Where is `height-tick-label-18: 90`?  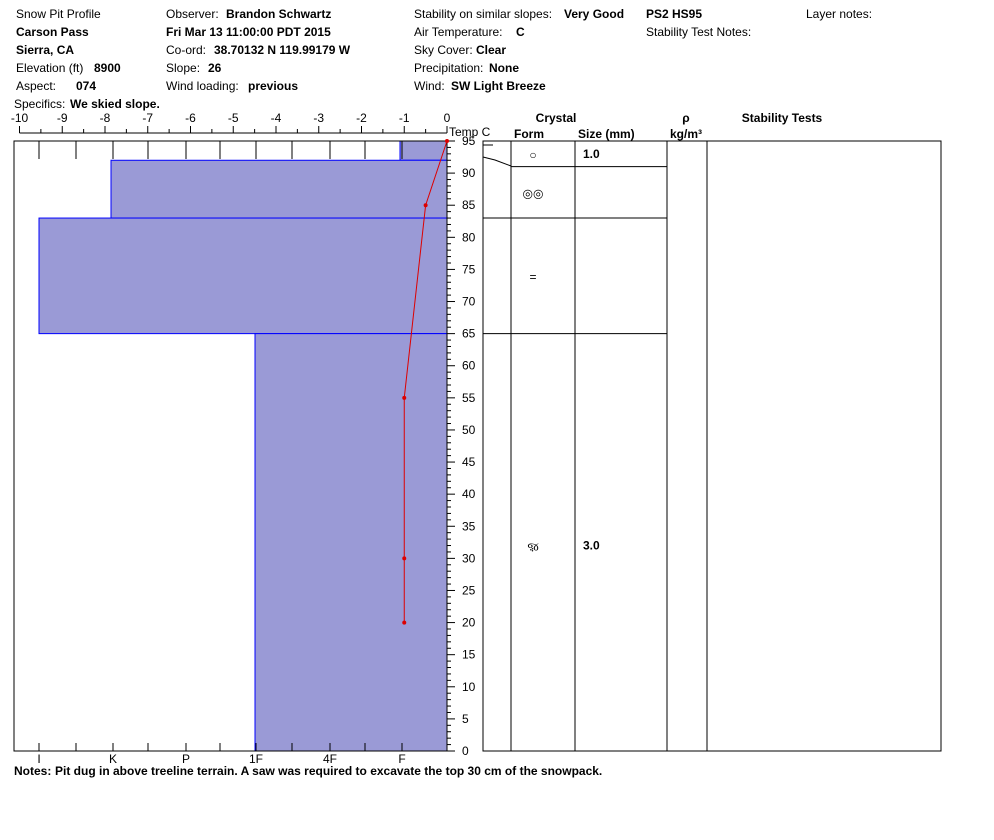 height-tick-label-18: 90 is located at coordinates (469, 173).